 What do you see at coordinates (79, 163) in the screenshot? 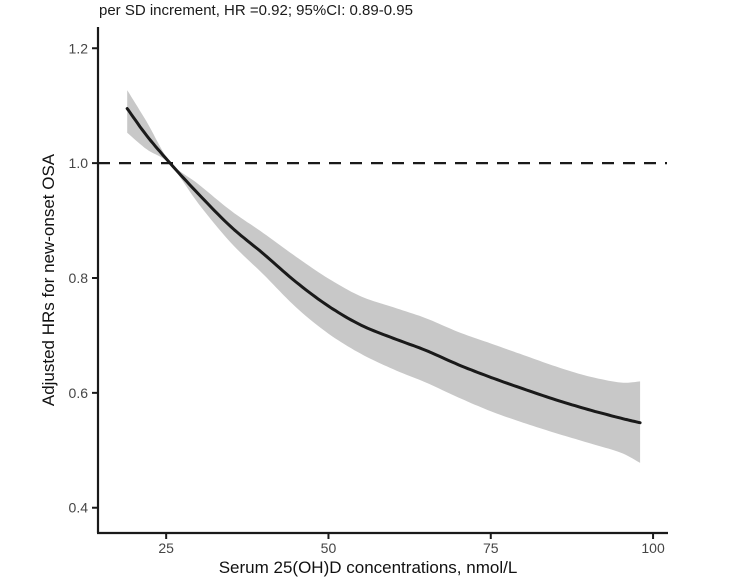
I see `y-tick-label: 1.0` at bounding box center [79, 163].